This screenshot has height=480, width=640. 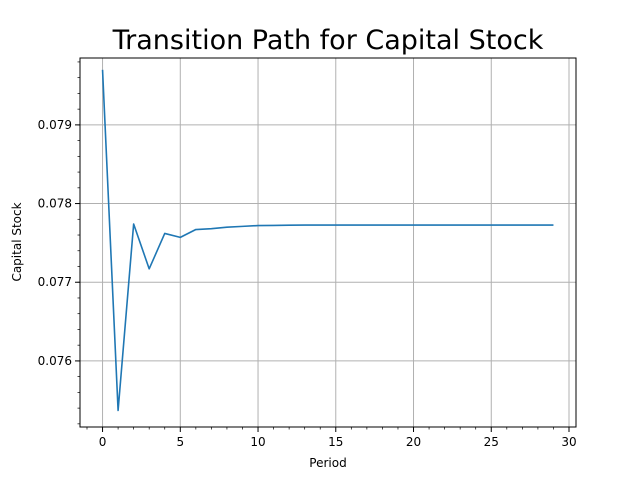 What do you see at coordinates (257, 442) in the screenshot?
I see `x-tick-label: 10` at bounding box center [257, 442].